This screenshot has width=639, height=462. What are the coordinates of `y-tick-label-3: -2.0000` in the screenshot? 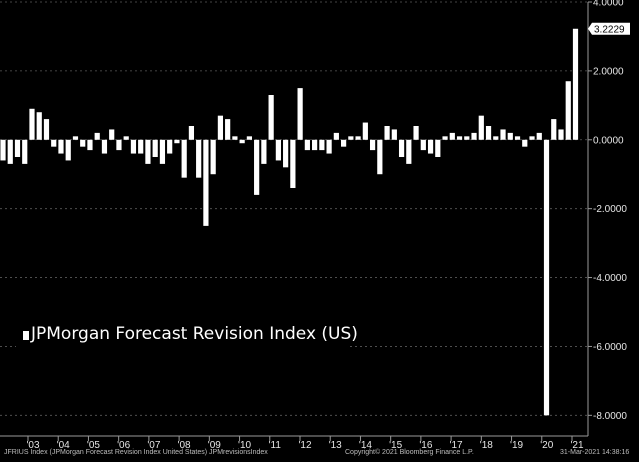 It's located at (610, 209).